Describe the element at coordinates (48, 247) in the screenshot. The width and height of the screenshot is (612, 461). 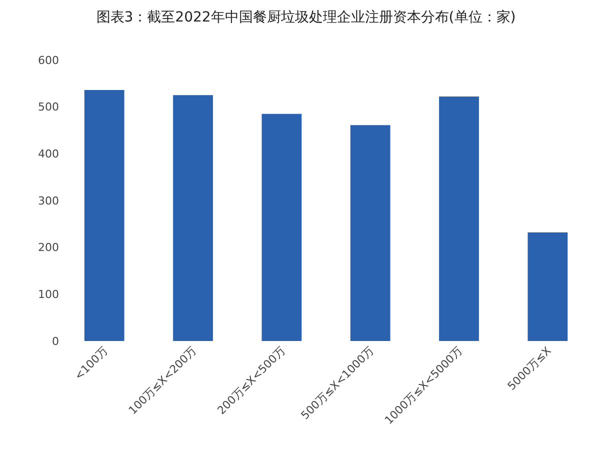
I see `y-tick-label: 200` at that location.